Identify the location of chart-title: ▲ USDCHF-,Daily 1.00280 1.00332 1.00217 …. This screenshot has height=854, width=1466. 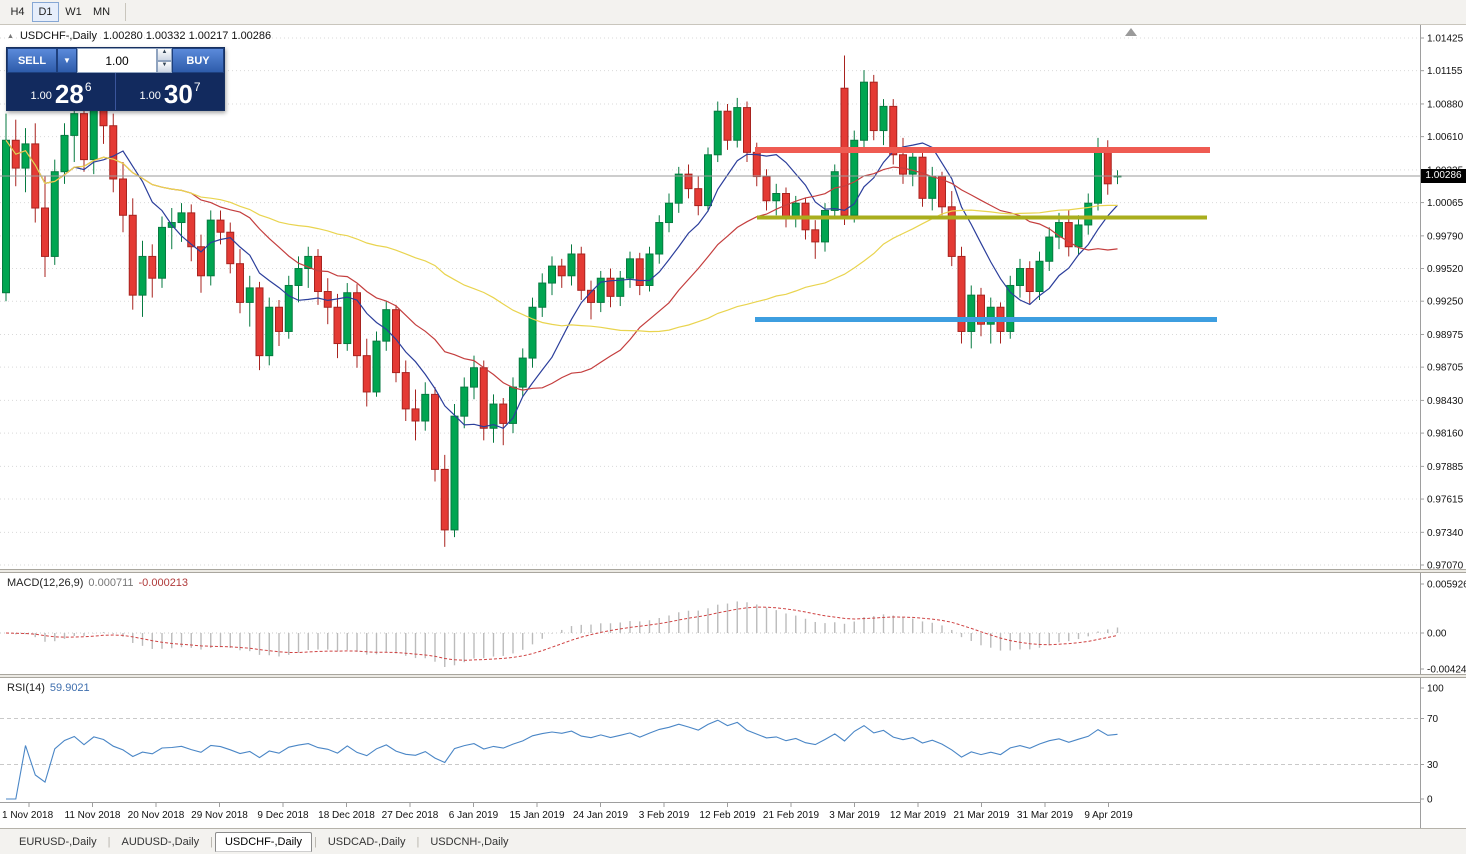
(139, 36).